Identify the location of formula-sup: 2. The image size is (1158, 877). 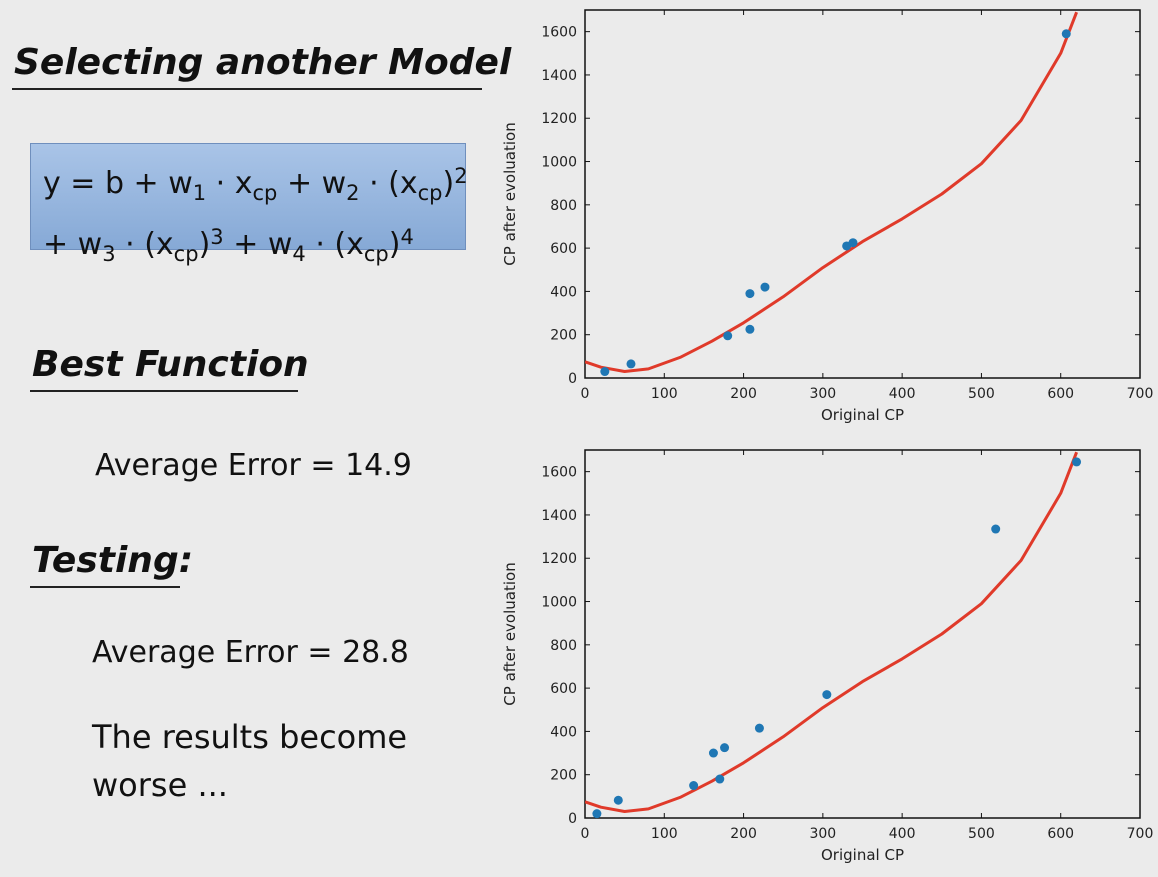
(461, 176).